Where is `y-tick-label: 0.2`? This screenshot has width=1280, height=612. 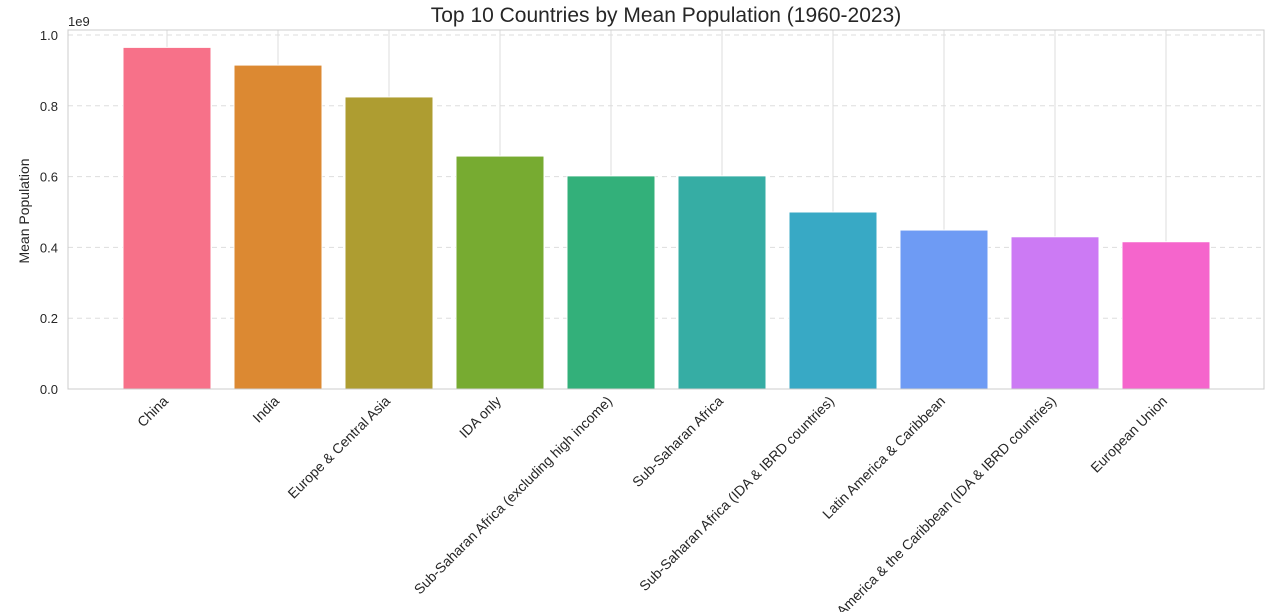
y-tick-label: 0.2 is located at coordinates (49, 318).